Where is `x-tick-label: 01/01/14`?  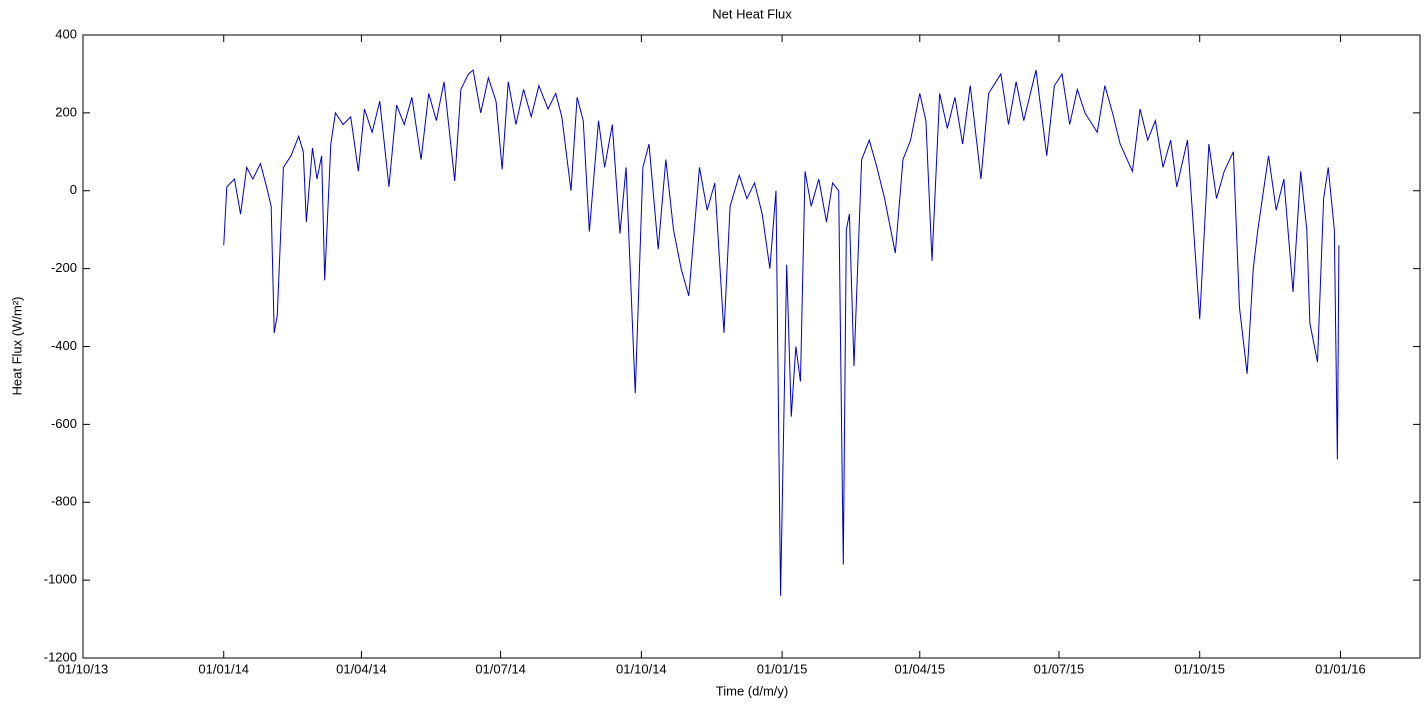 x-tick-label: 01/01/14 is located at coordinates (223, 668).